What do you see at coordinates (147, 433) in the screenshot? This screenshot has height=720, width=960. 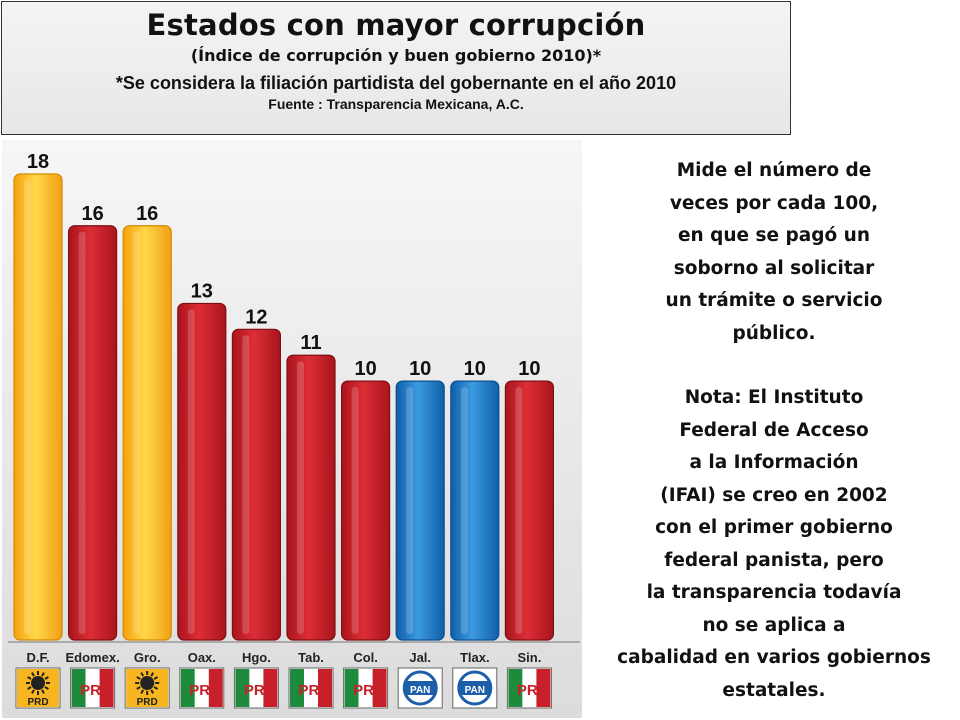 I see `bar-gro` at bounding box center [147, 433].